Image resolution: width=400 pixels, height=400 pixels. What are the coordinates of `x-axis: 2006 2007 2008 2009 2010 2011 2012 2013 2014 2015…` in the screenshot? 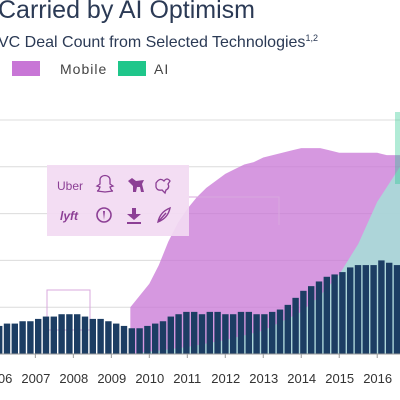 It's located at (200, 369).